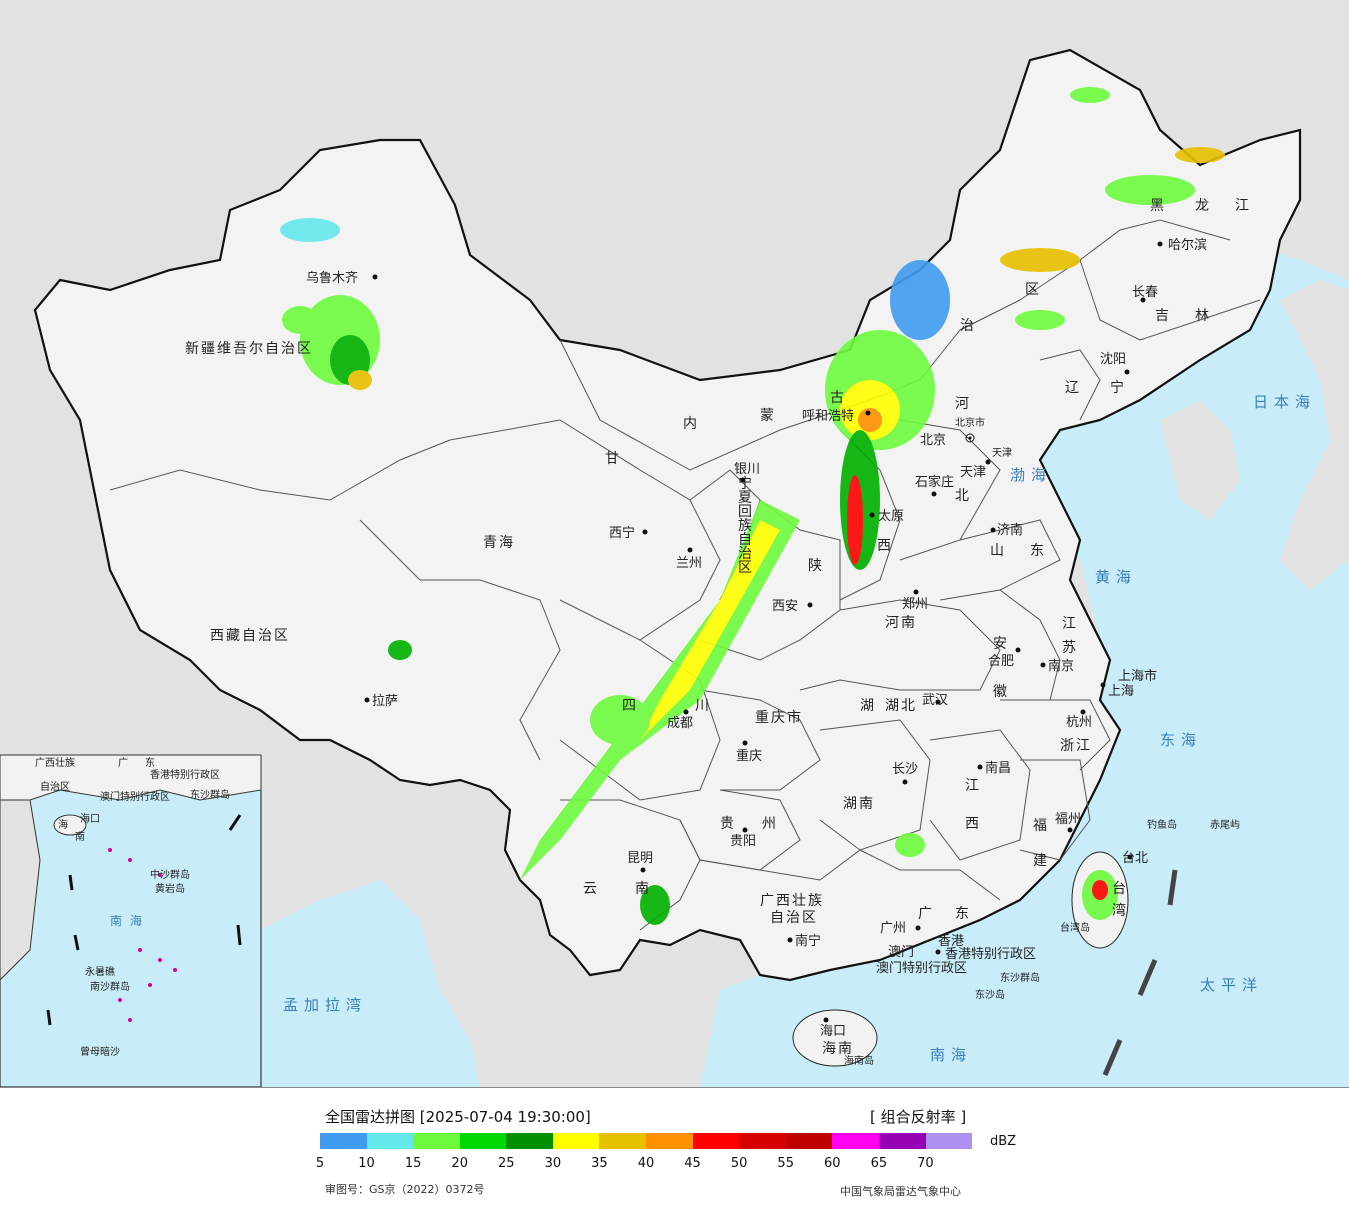 The height and width of the screenshot is (1209, 1349). What do you see at coordinates (1075, 927) in the screenshot?
I see `label-taiwan-island: 台湾岛` at bounding box center [1075, 927].